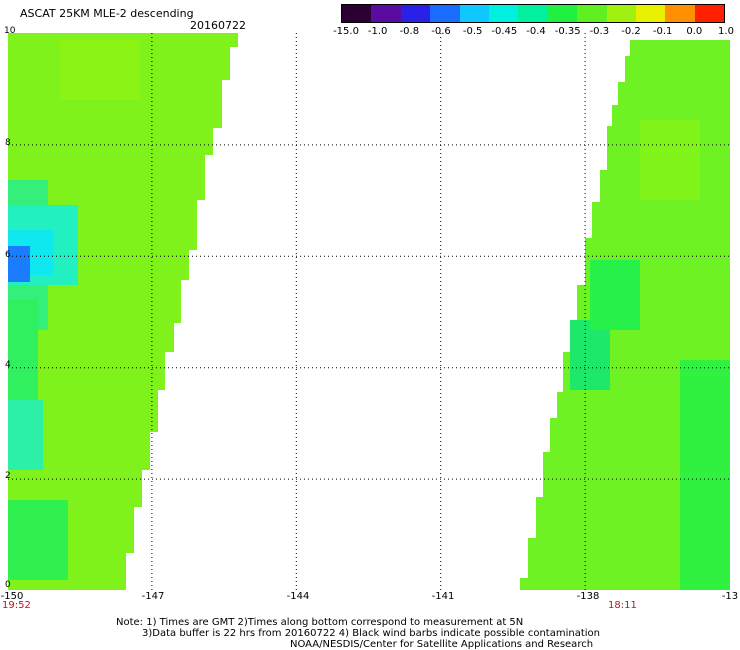 Image resolution: width=740 pixels, height=650 pixels. What do you see at coordinates (622, 605) in the screenshot?
I see `time-label-right: 18:11` at bounding box center [622, 605].